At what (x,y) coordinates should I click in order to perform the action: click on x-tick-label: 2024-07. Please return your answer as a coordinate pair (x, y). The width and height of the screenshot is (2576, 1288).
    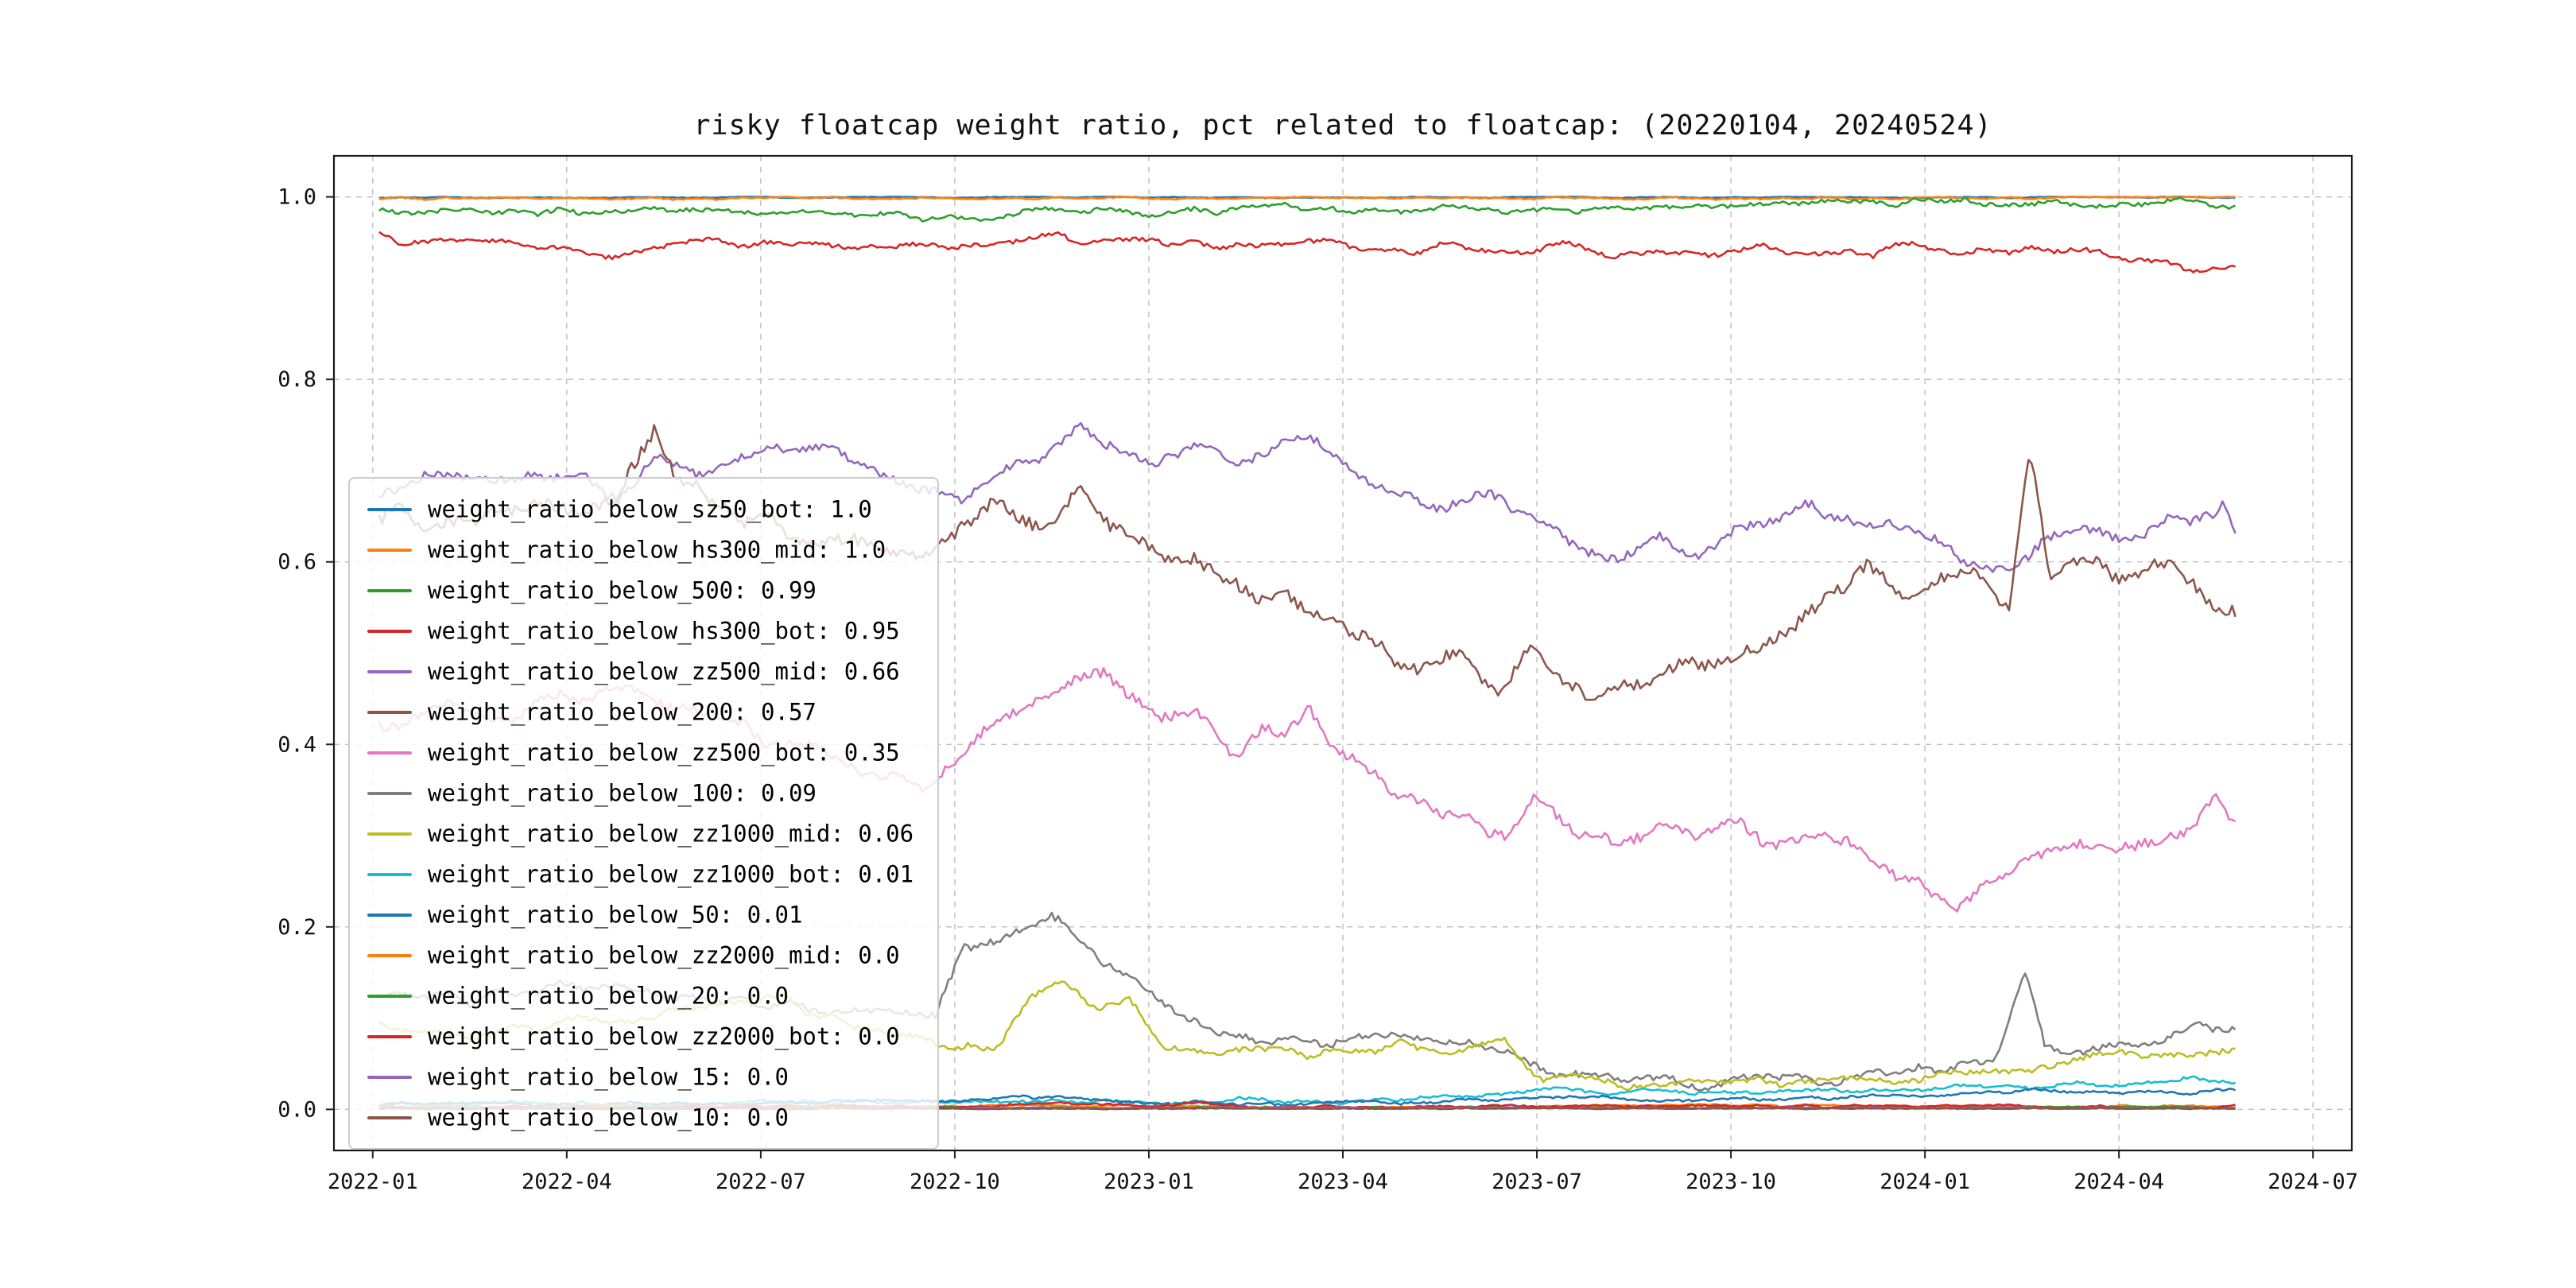
    Looking at the image, I should click on (2313, 1182).